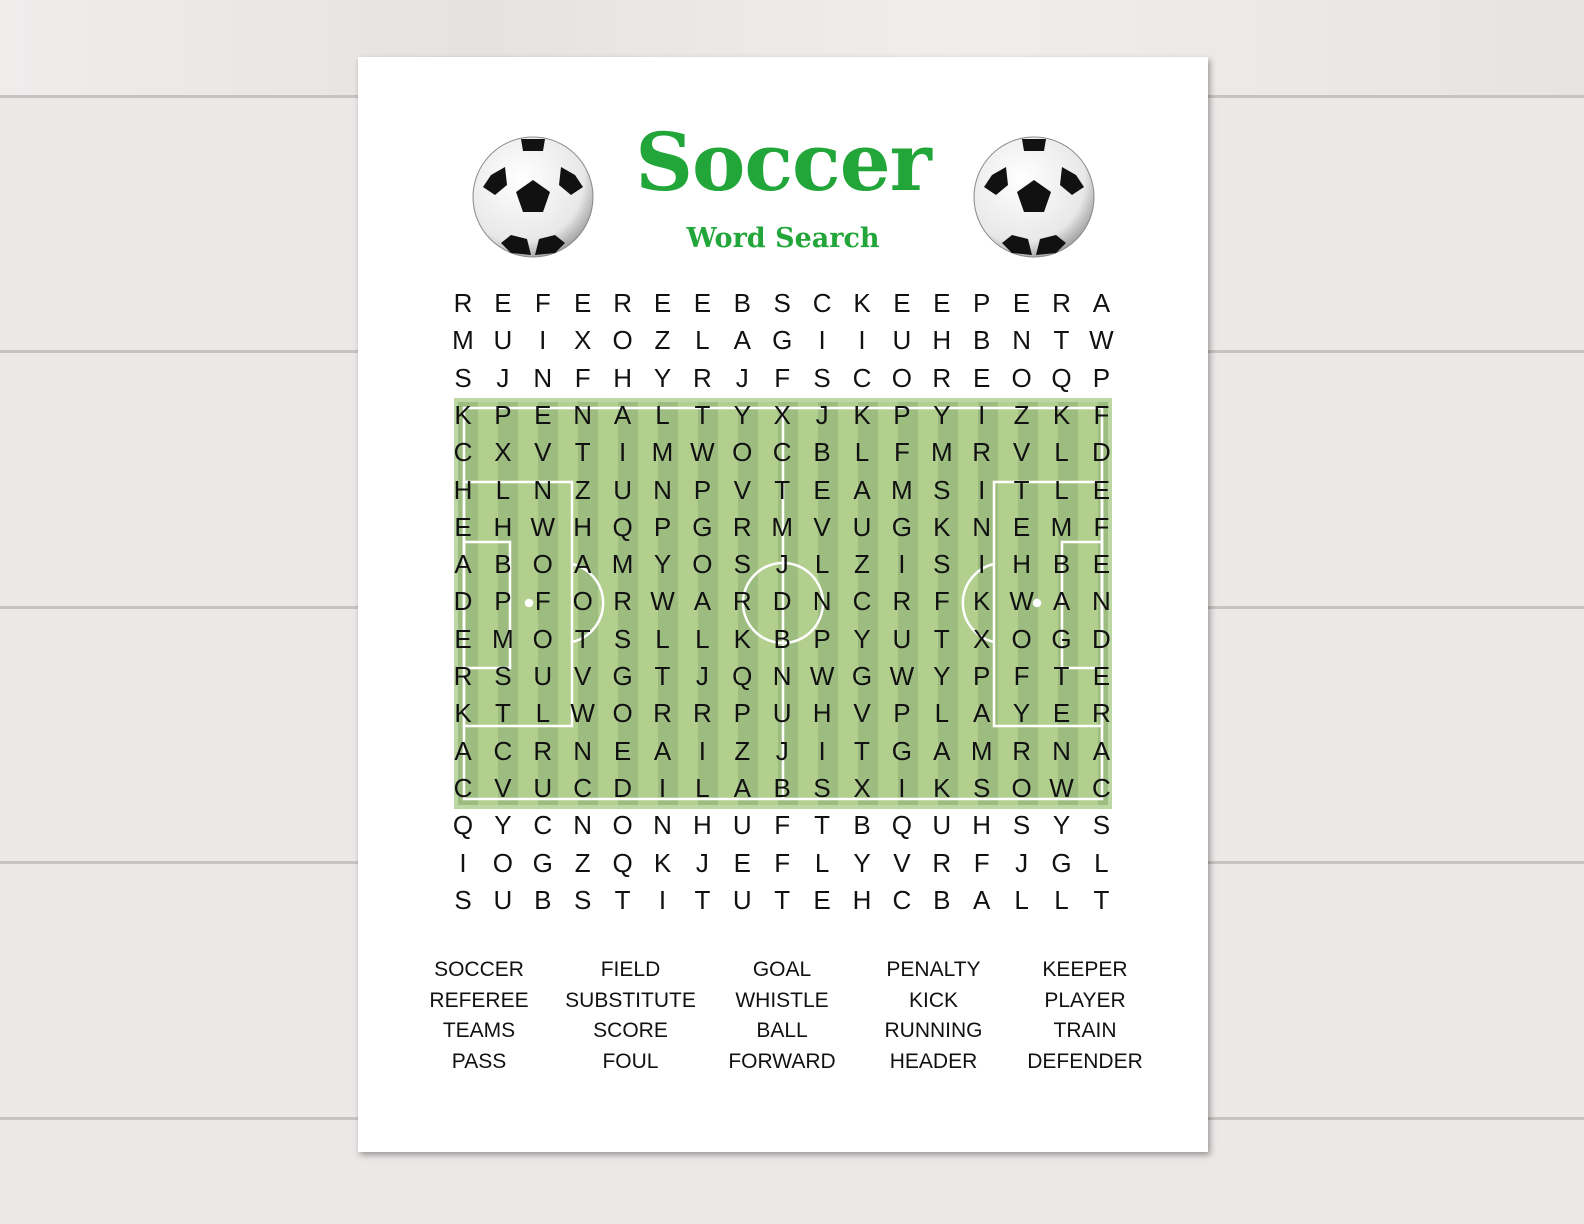 Image resolution: width=1584 pixels, height=1224 pixels. What do you see at coordinates (822, 452) in the screenshot?
I see `grid-letter: B` at bounding box center [822, 452].